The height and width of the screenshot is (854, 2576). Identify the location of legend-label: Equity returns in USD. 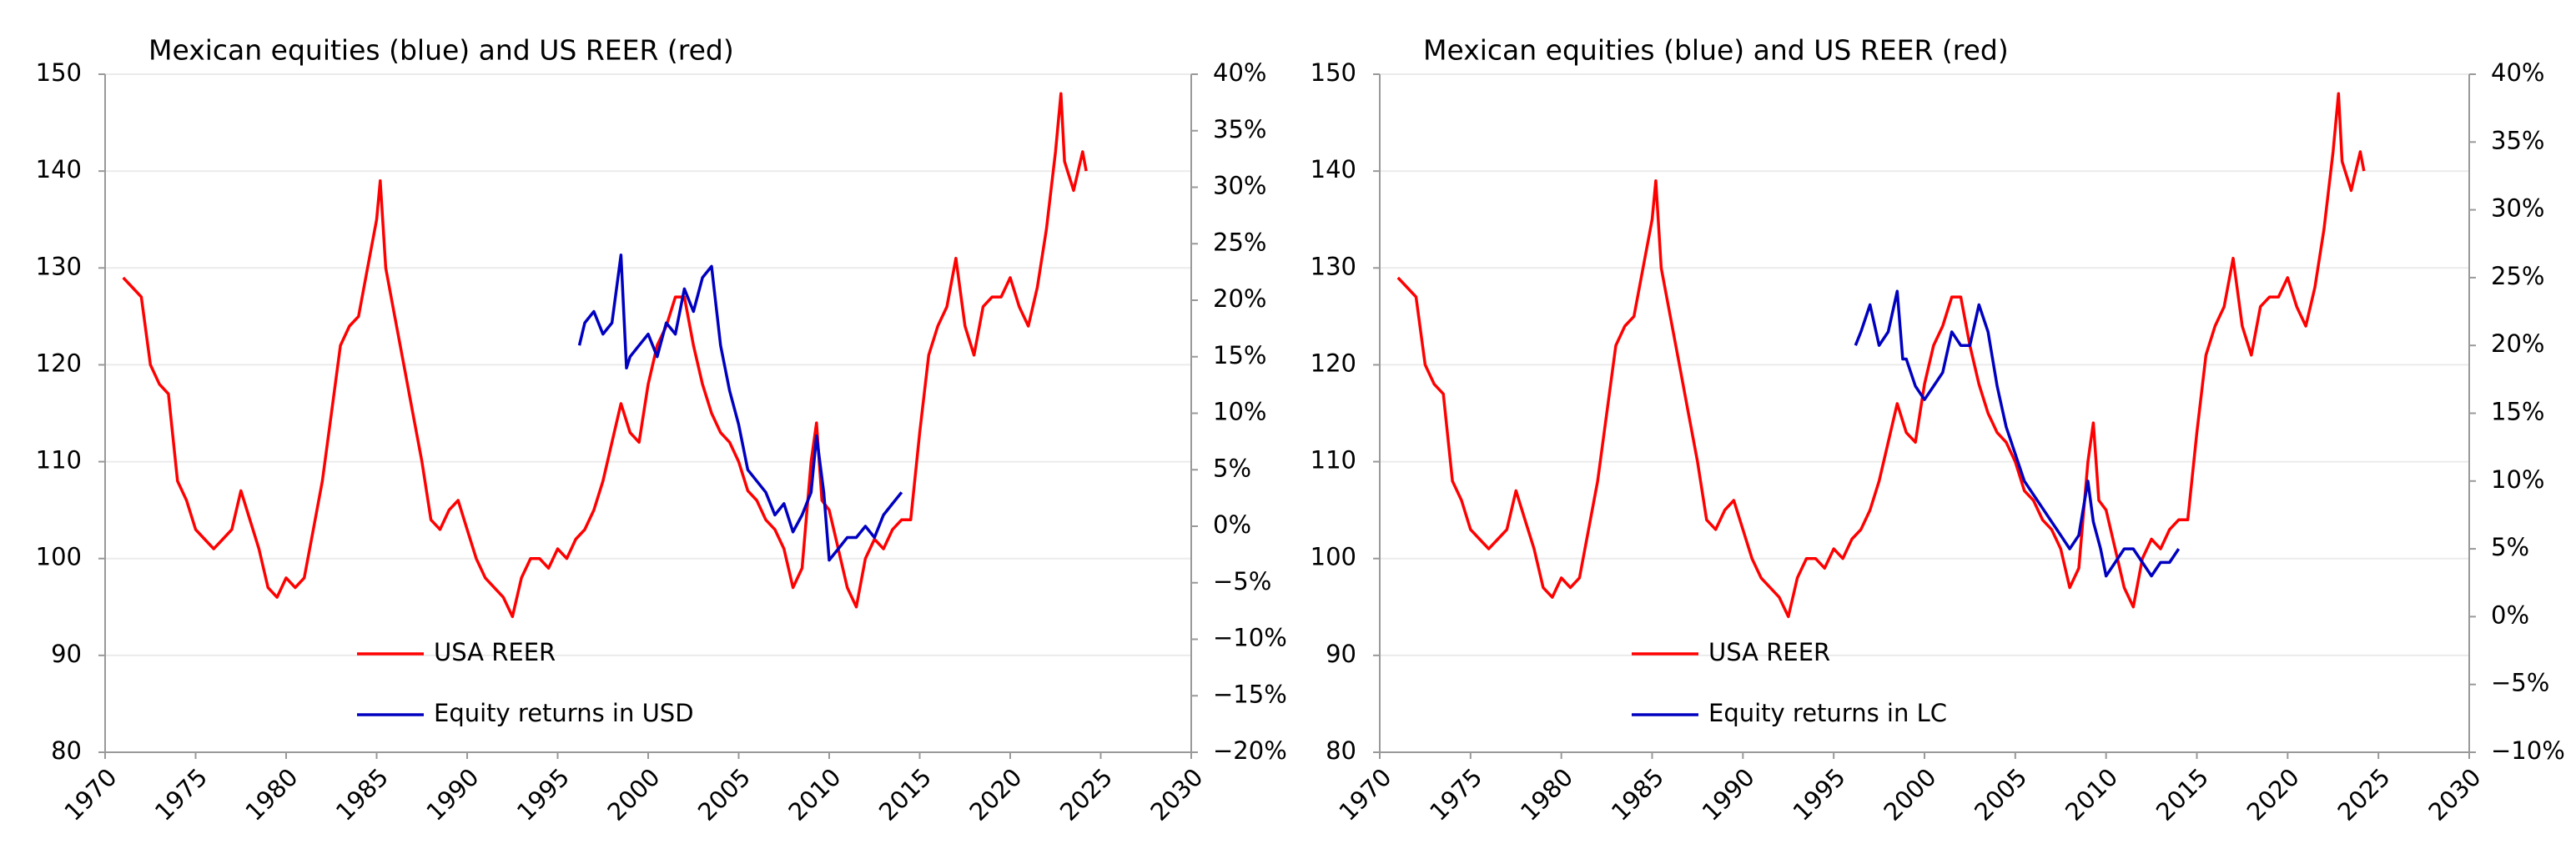
(564, 713).